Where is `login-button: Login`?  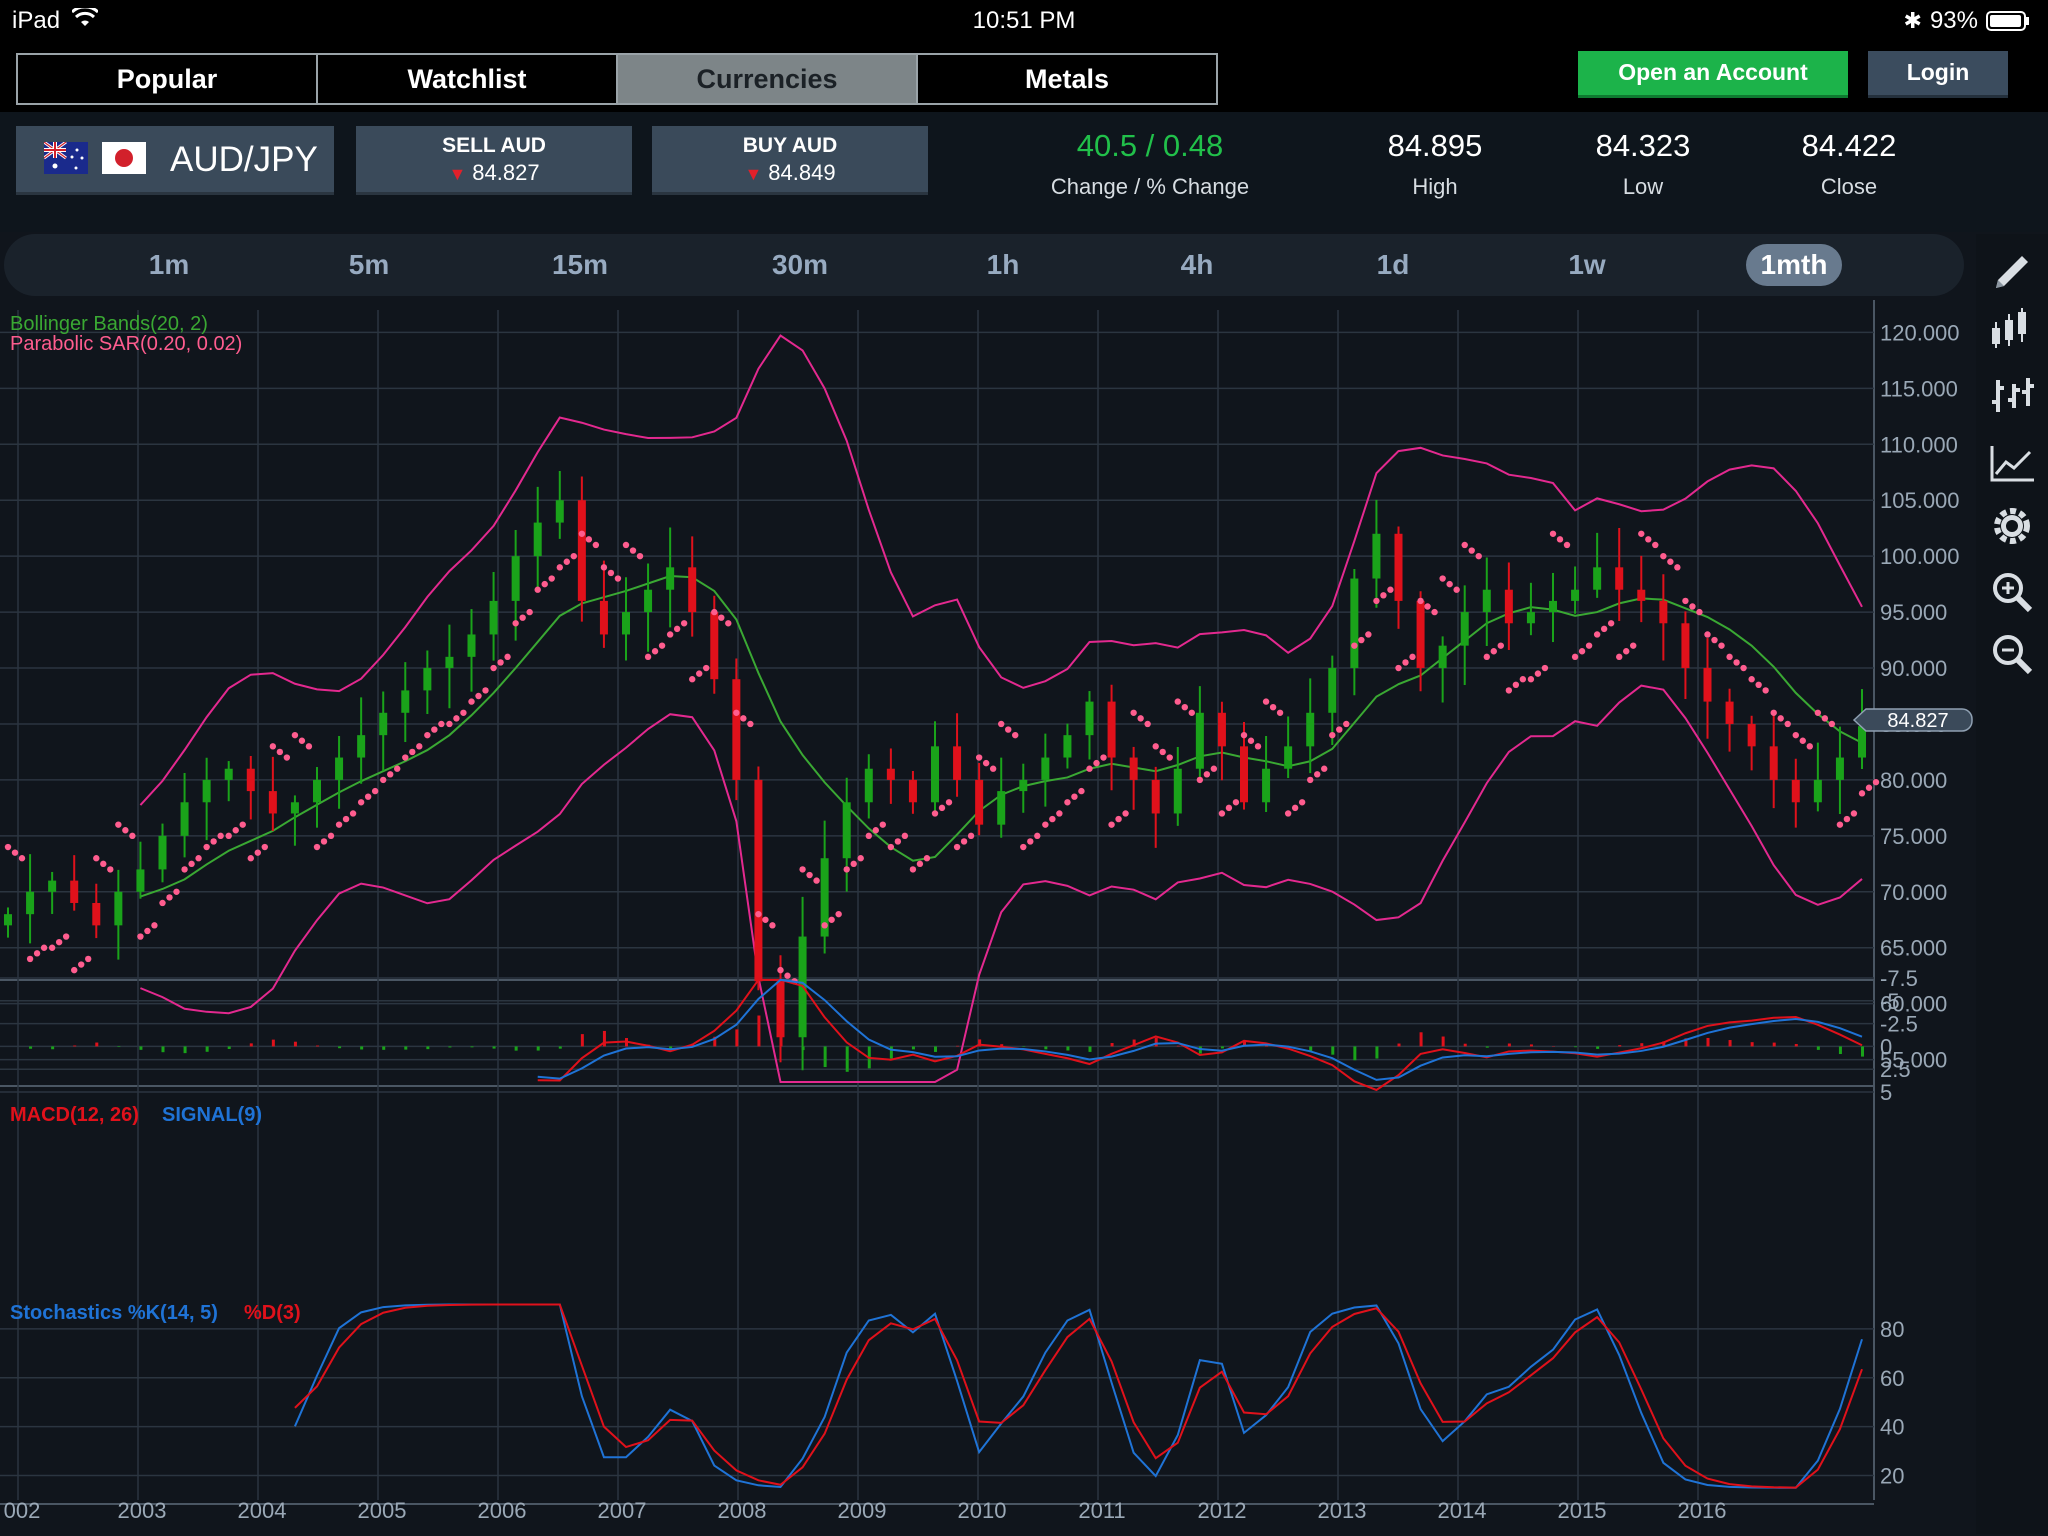 login-button: Login is located at coordinates (1938, 74).